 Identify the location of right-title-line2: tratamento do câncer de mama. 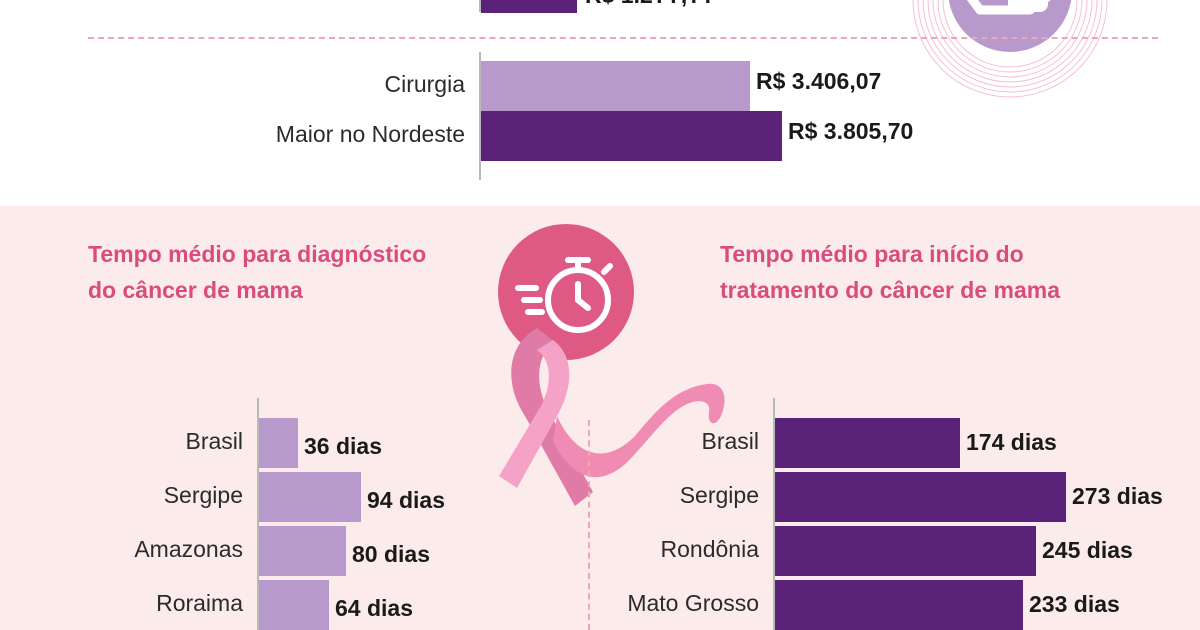
(890, 290).